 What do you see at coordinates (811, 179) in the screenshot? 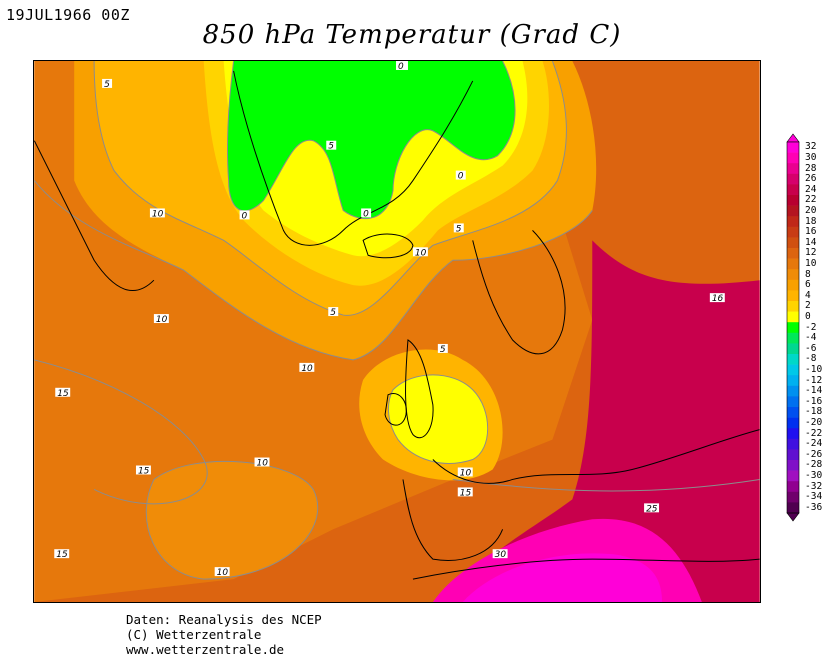
I see `legend-level-label: 26` at bounding box center [811, 179].